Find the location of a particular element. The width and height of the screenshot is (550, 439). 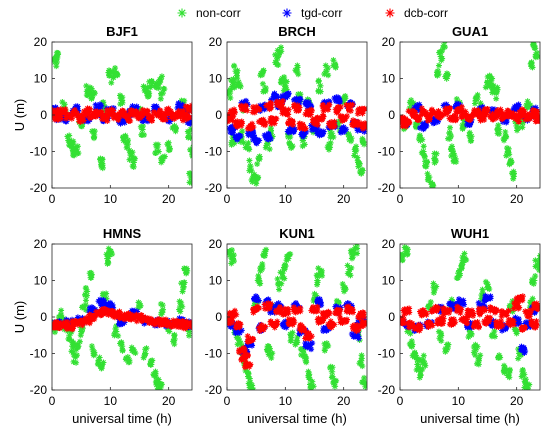

x-tick-label: 10 is located at coordinates (111, 199).